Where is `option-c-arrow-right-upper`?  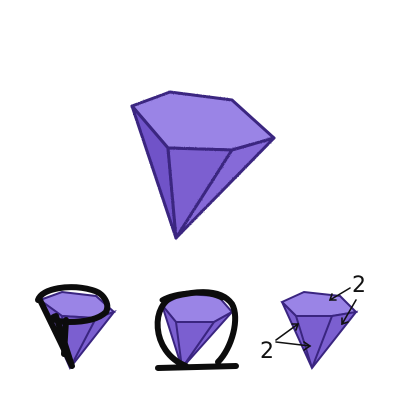 option-c-arrow-right-upper is located at coordinates (339, 294).